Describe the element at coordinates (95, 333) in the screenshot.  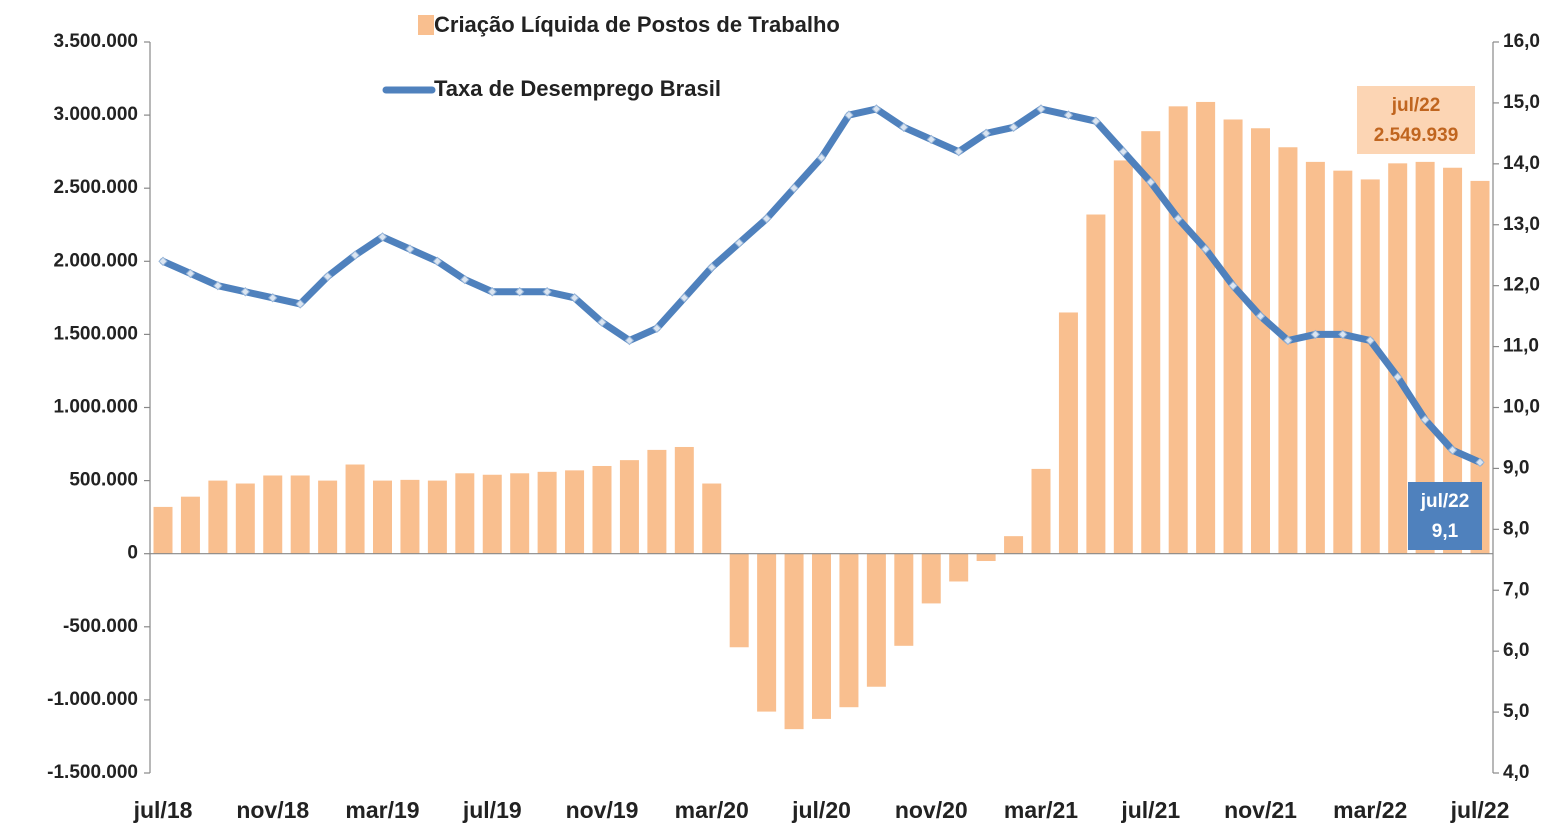
I see `y-tick-label: 1.500.000` at that location.